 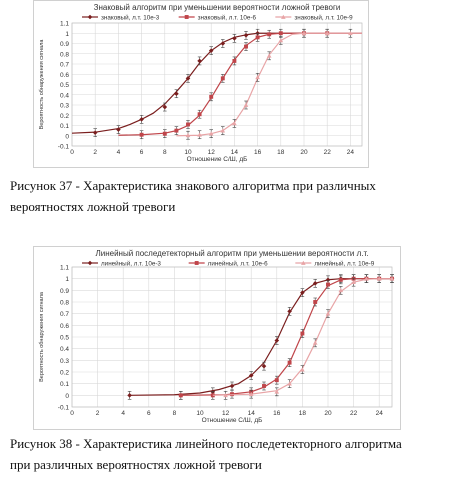 I want to click on x-tick-label: 8, so click(x=175, y=413).